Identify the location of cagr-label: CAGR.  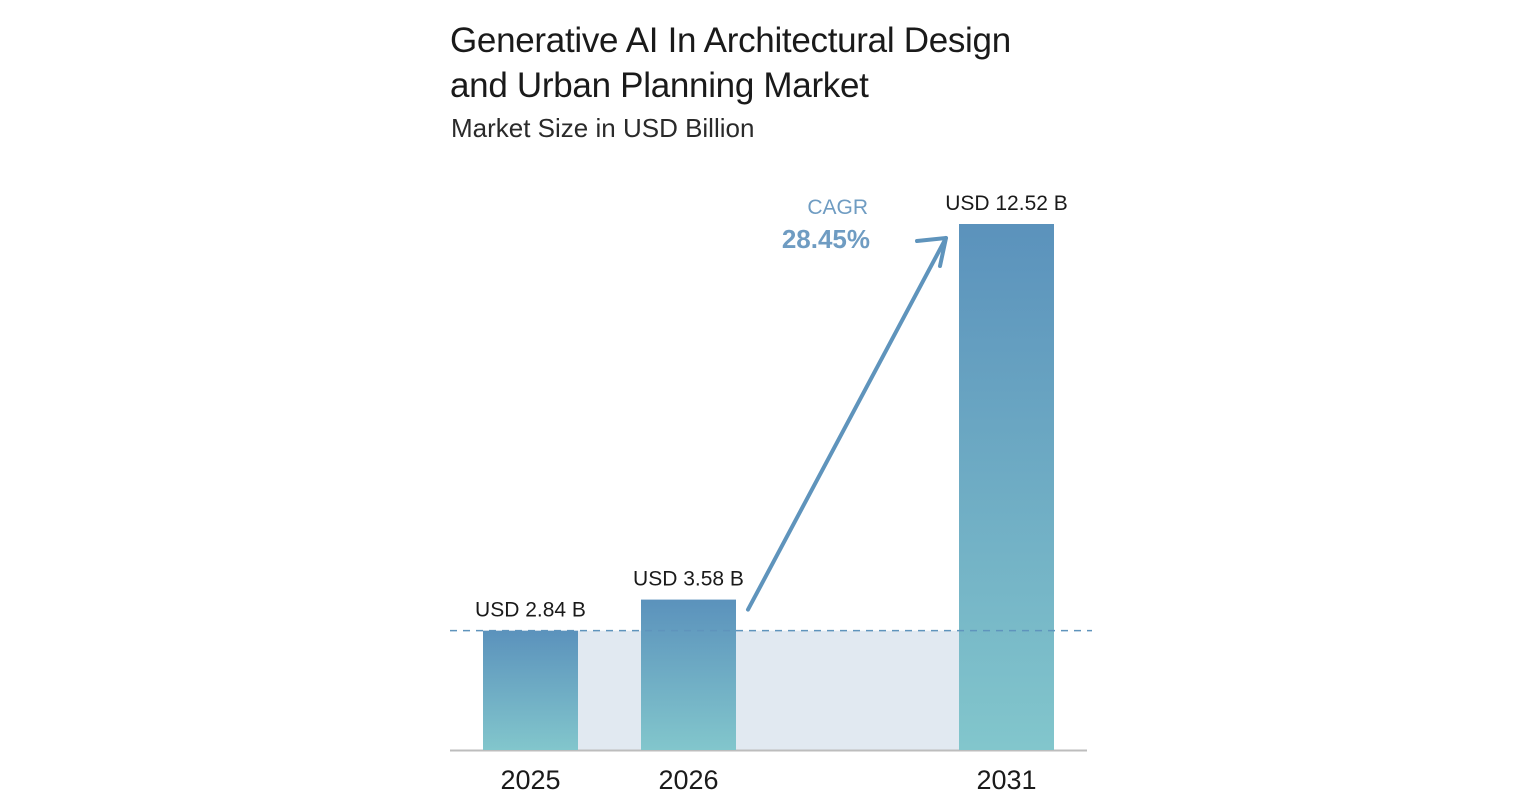
(837, 207).